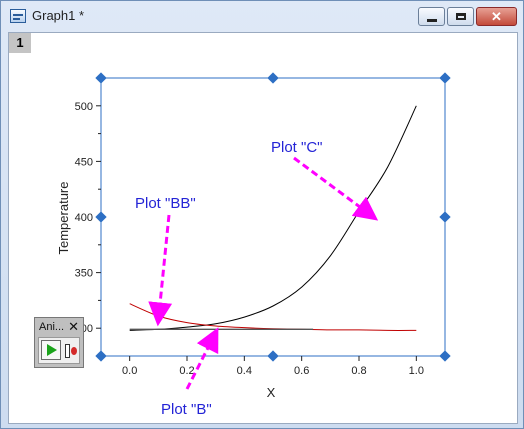  Describe the element at coordinates (67, 351) in the screenshot. I see `record-icon` at that location.